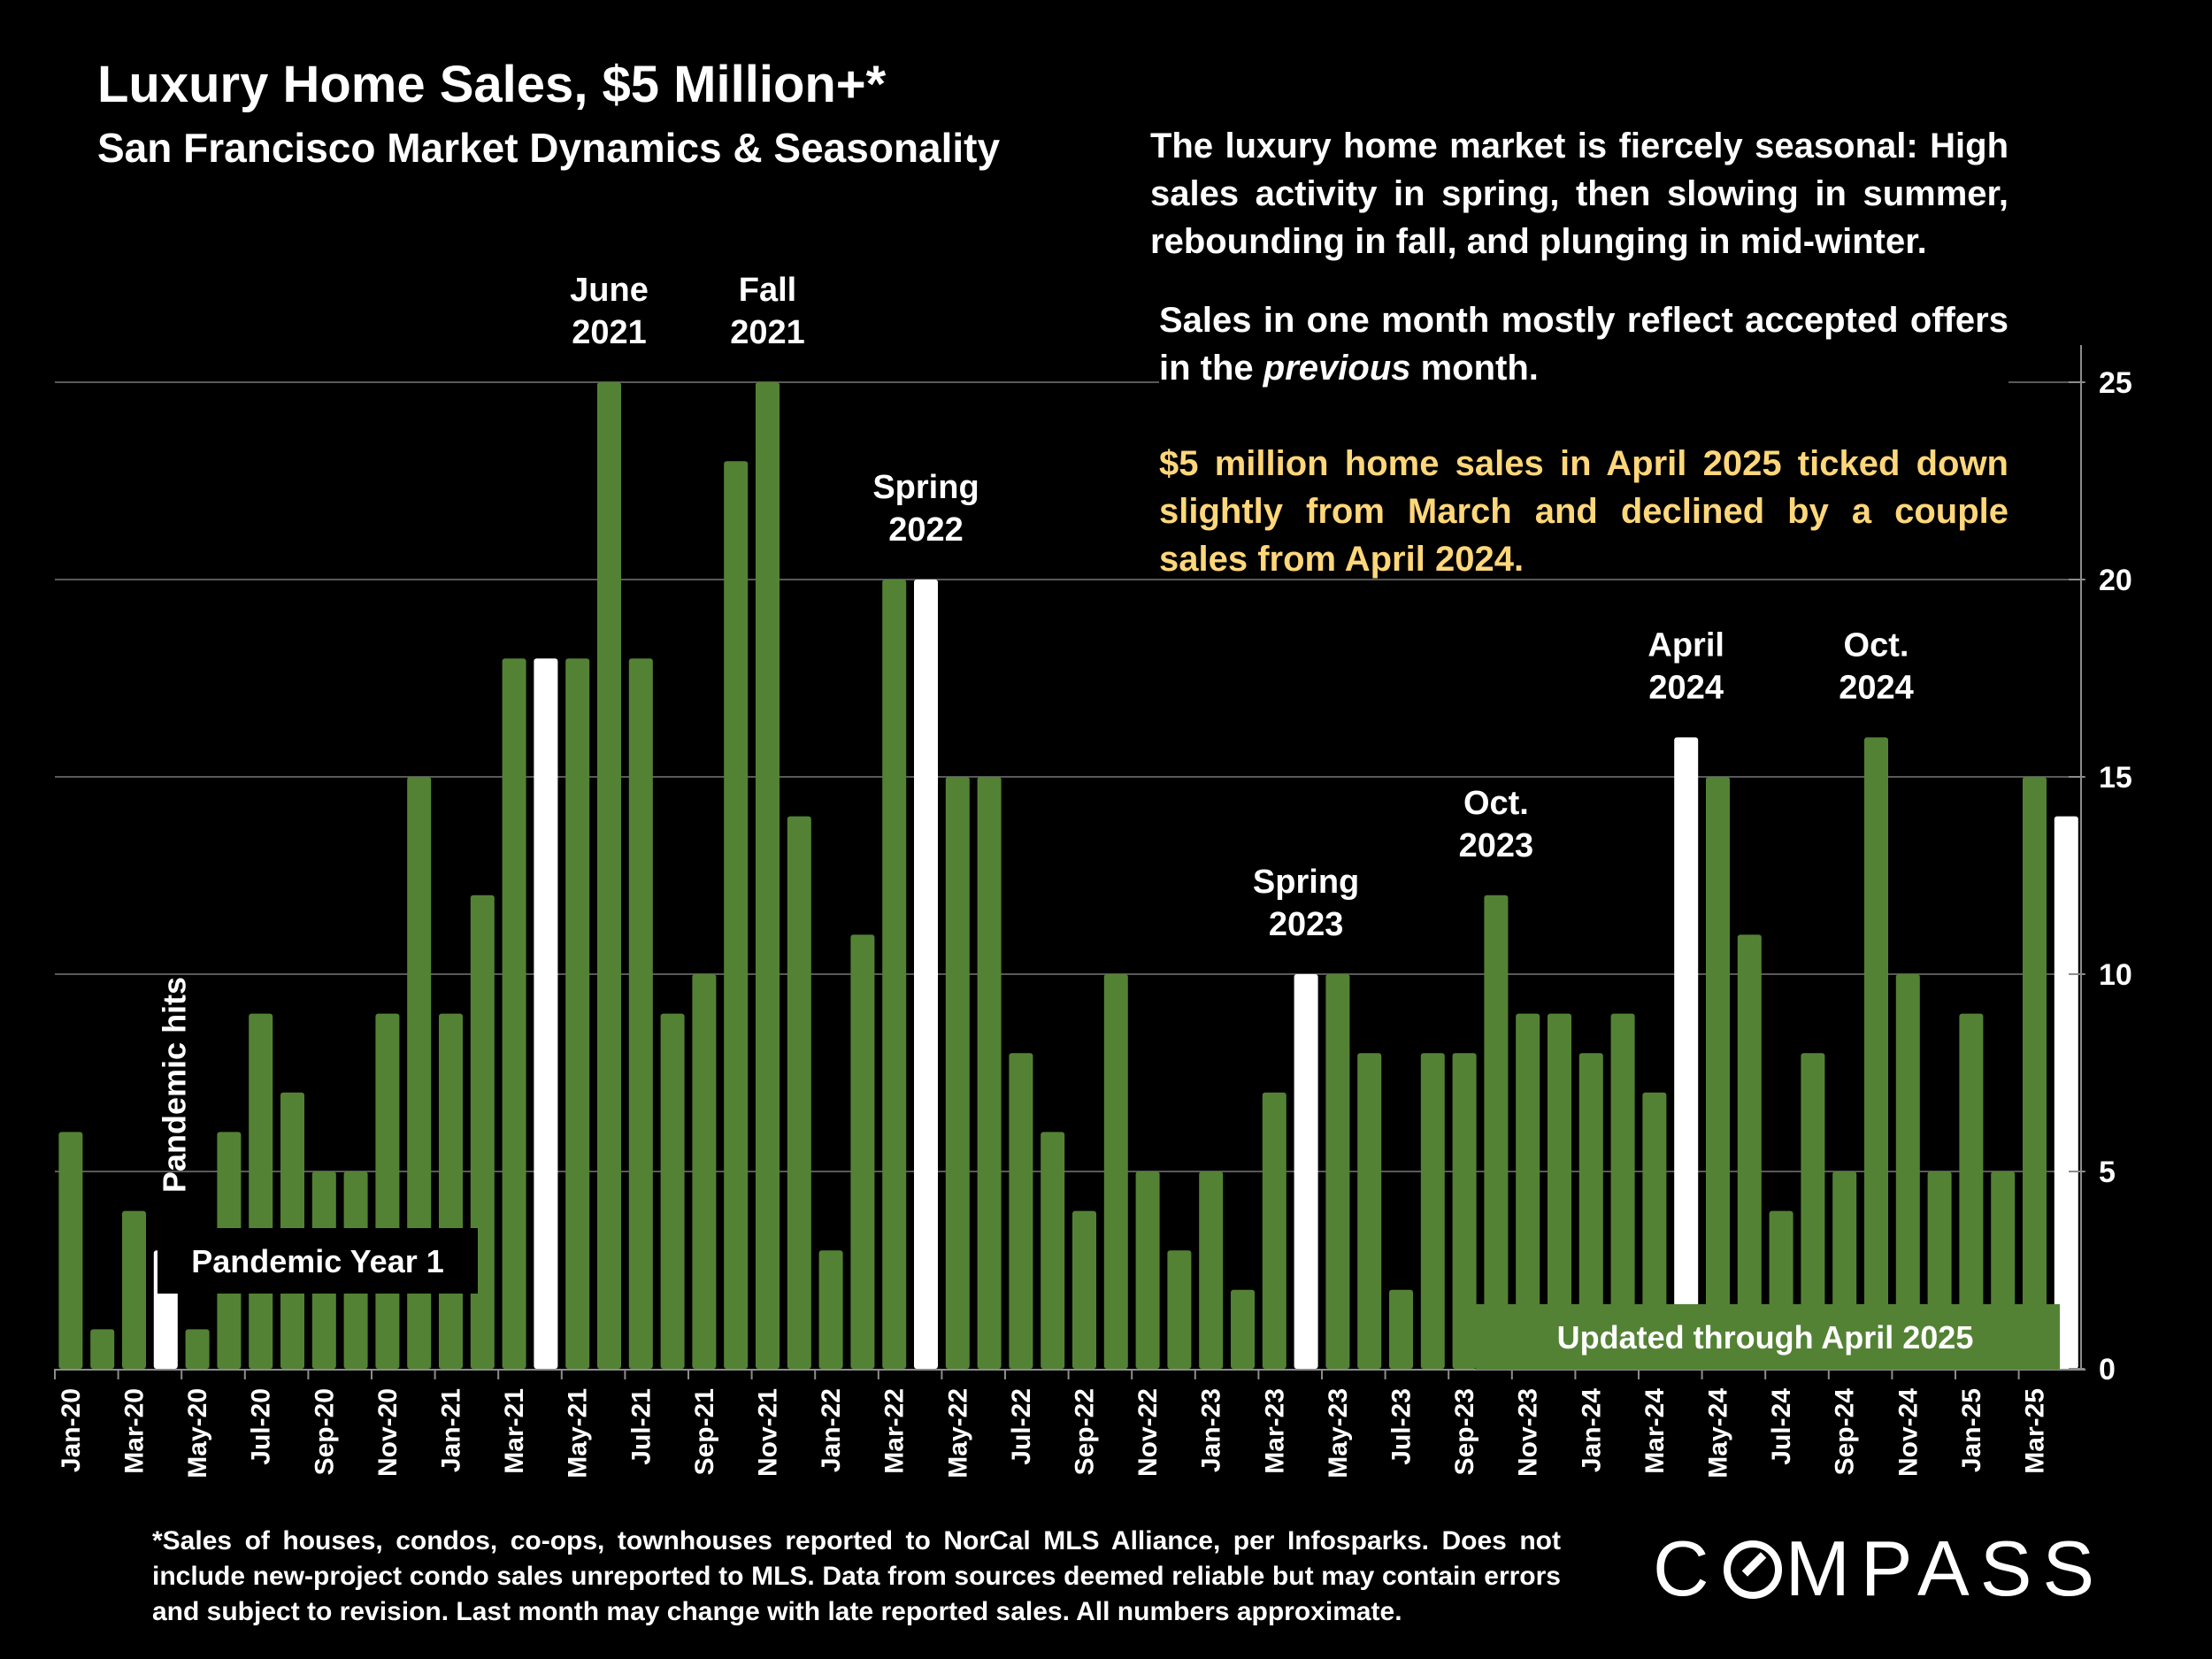 The width and height of the screenshot is (2212, 1659). I want to click on x-tick-label-mar-21: Mar-21, so click(514, 1431).